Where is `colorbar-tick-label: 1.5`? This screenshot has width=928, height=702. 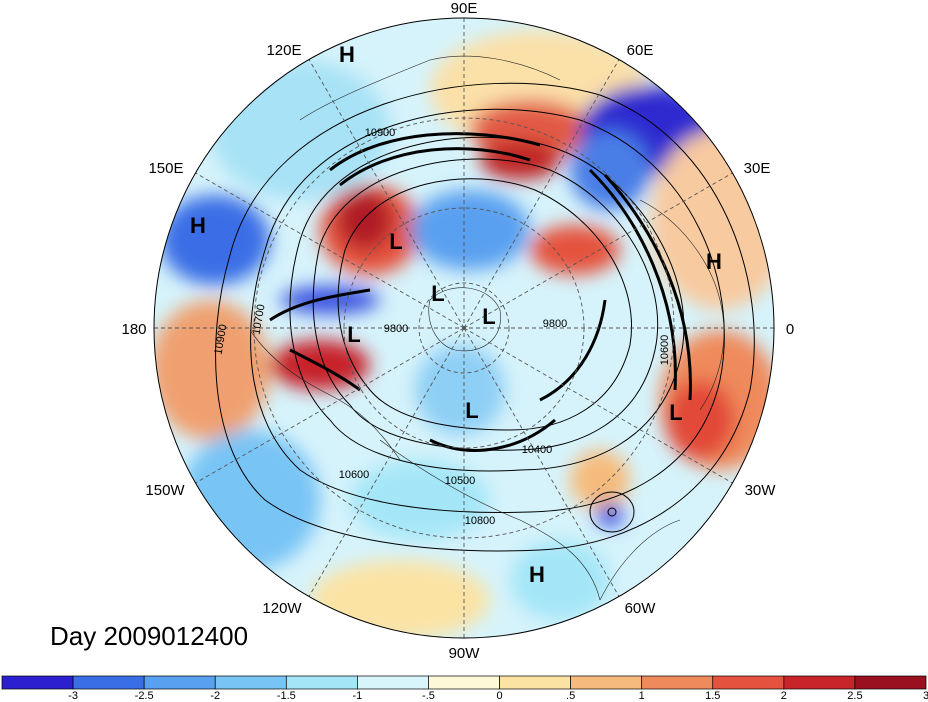
colorbar-tick-label: 1.5 is located at coordinates (712, 696).